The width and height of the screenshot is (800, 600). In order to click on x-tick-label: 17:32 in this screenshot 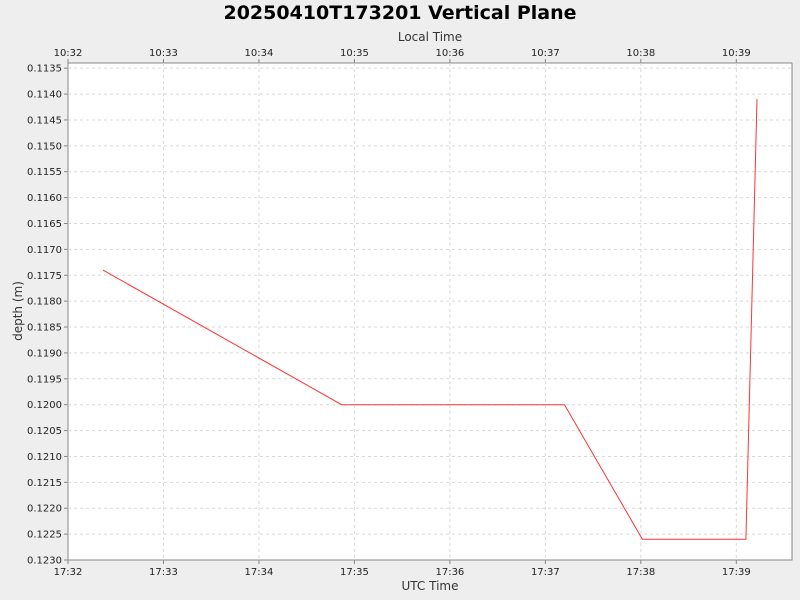, I will do `click(68, 572)`.